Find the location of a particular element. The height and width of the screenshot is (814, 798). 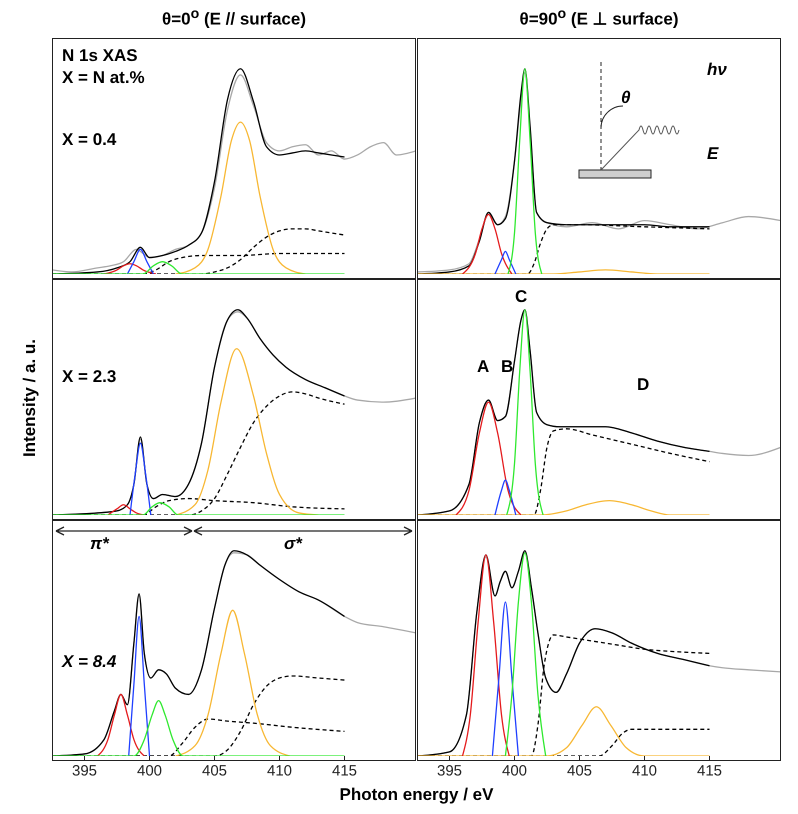

annotation: σ* is located at coordinates (293, 544).